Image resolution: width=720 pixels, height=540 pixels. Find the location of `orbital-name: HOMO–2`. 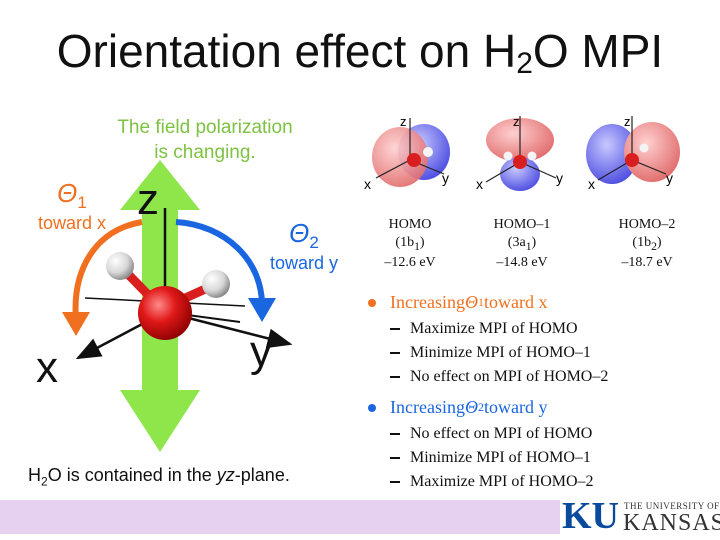

orbital-name: HOMO–2 is located at coordinates (647, 224).